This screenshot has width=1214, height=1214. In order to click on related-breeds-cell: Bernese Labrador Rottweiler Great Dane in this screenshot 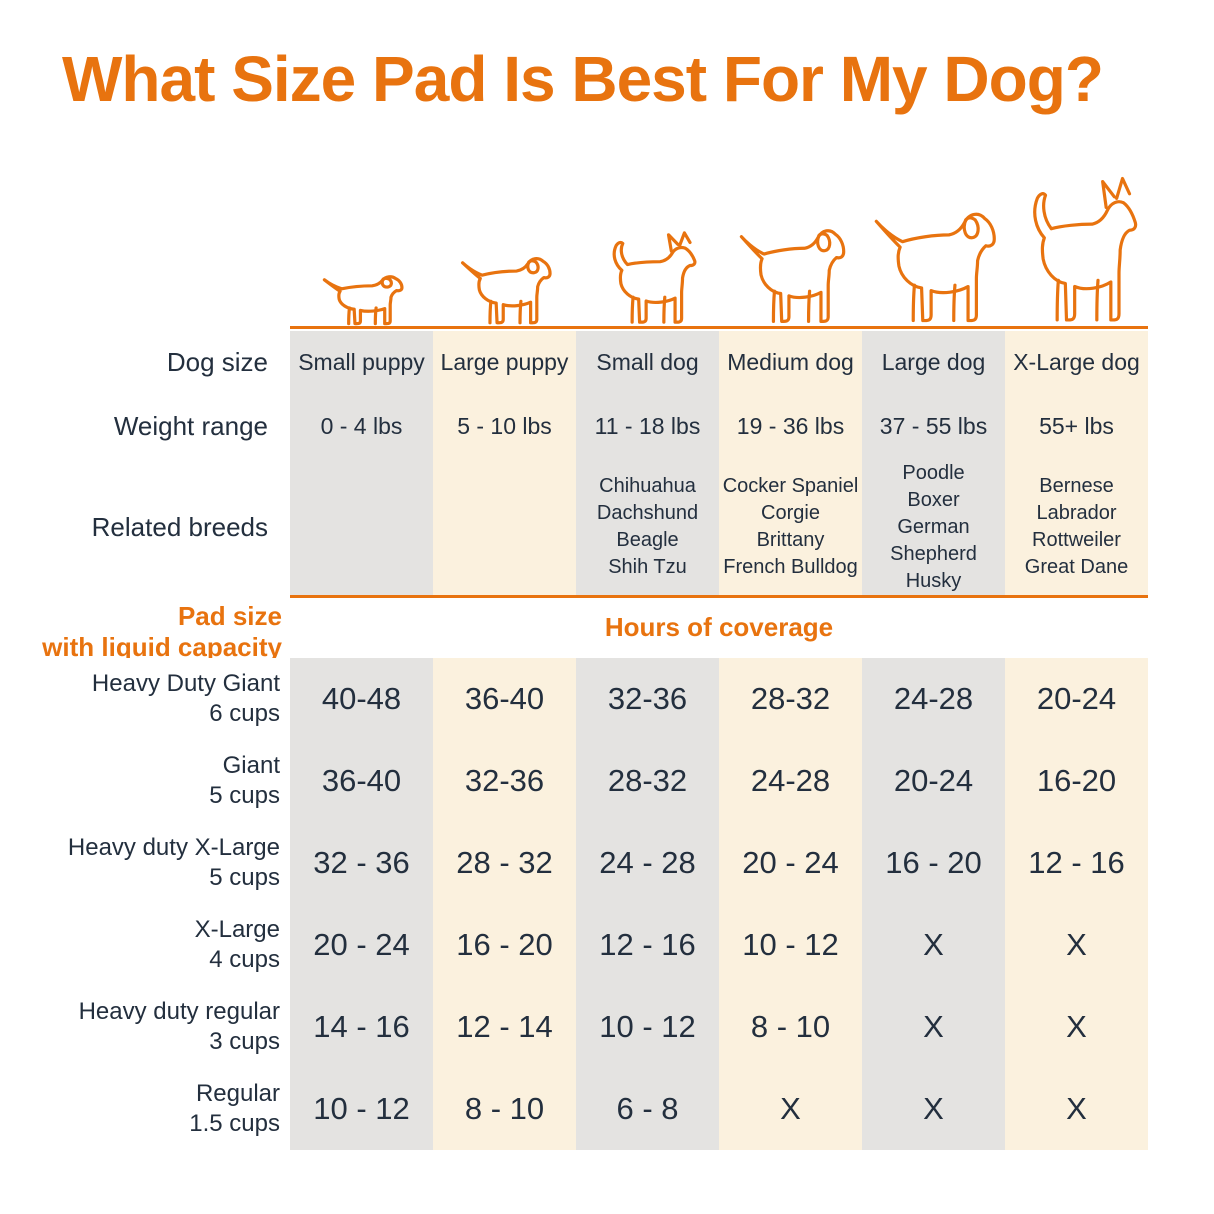, I will do `click(1076, 527)`.